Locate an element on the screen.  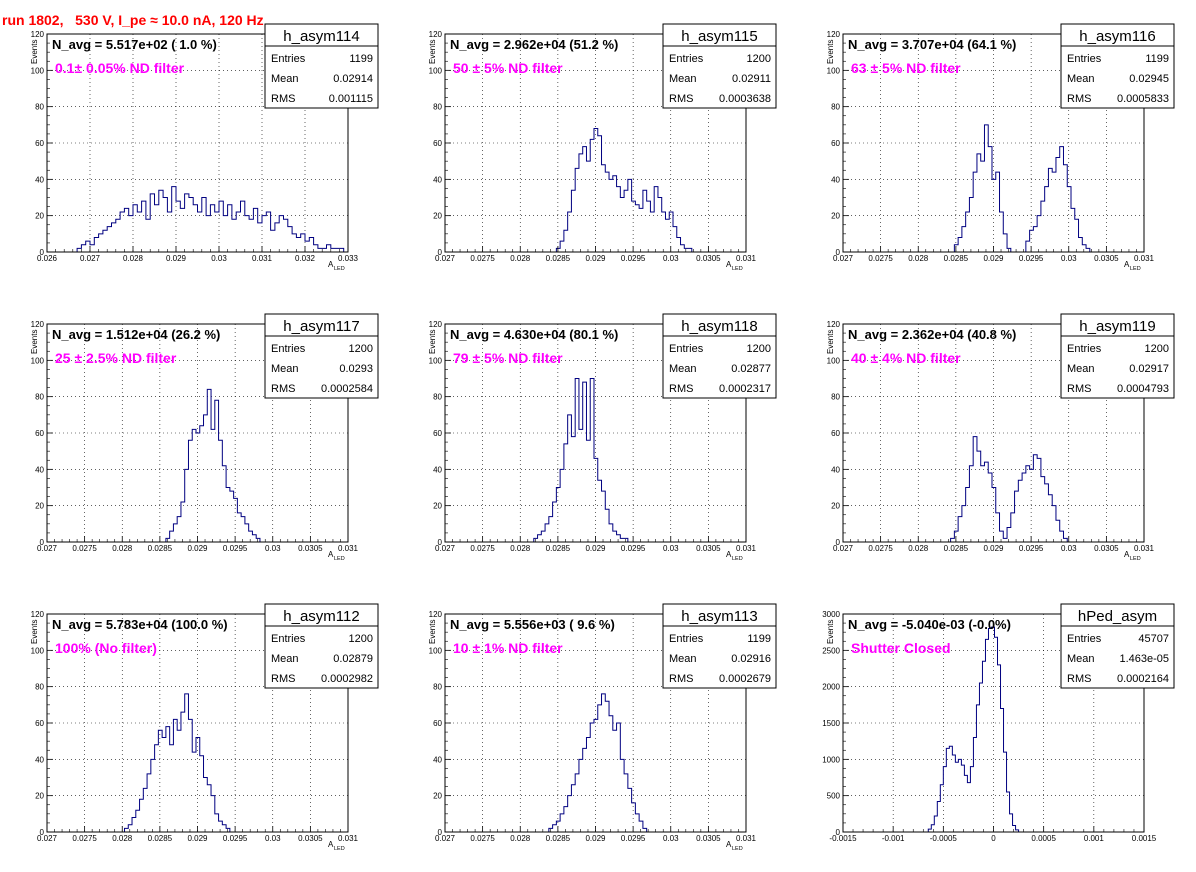
x-tick-label: 0.03 is located at coordinates (273, 838).